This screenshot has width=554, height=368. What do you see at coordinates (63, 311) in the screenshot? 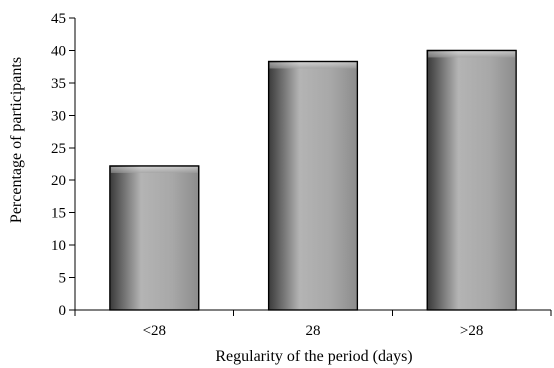
I see `y-tick-label: 0` at bounding box center [63, 311].